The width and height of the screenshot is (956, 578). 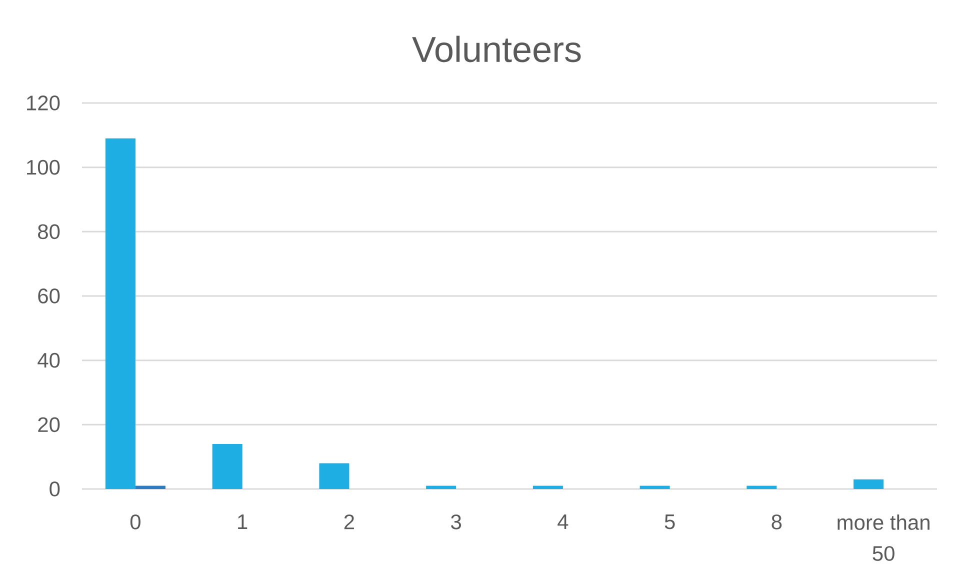 I want to click on y-tick-label: 20, so click(x=49, y=424).